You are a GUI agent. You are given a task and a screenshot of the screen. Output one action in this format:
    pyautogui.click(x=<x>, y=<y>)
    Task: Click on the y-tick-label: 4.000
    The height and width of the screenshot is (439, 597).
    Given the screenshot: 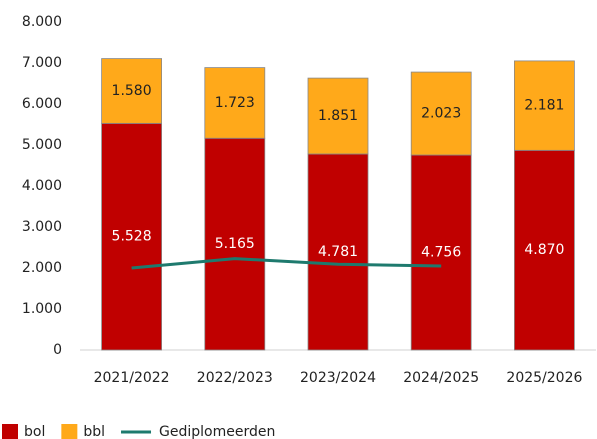 What is the action you would take?
    pyautogui.click(x=42, y=186)
    